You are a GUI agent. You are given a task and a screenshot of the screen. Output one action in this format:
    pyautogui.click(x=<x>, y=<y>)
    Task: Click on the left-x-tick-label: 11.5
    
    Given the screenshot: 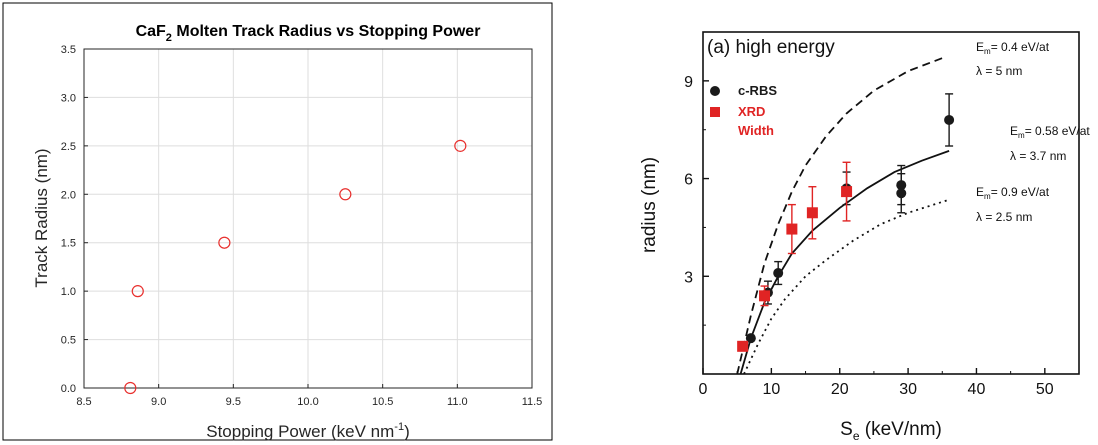 What is the action you would take?
    pyautogui.click(x=532, y=402)
    